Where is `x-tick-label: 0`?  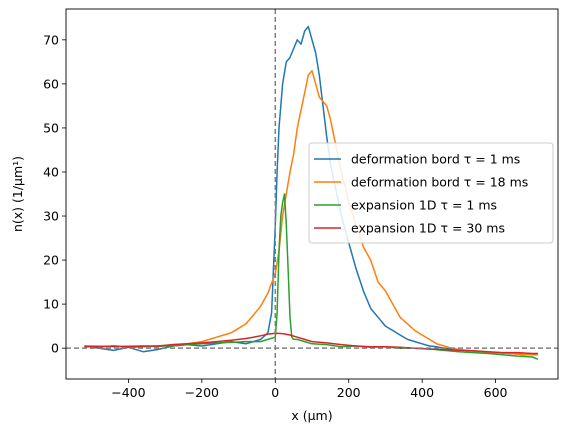
x-tick-label: 0 is located at coordinates (275, 392).